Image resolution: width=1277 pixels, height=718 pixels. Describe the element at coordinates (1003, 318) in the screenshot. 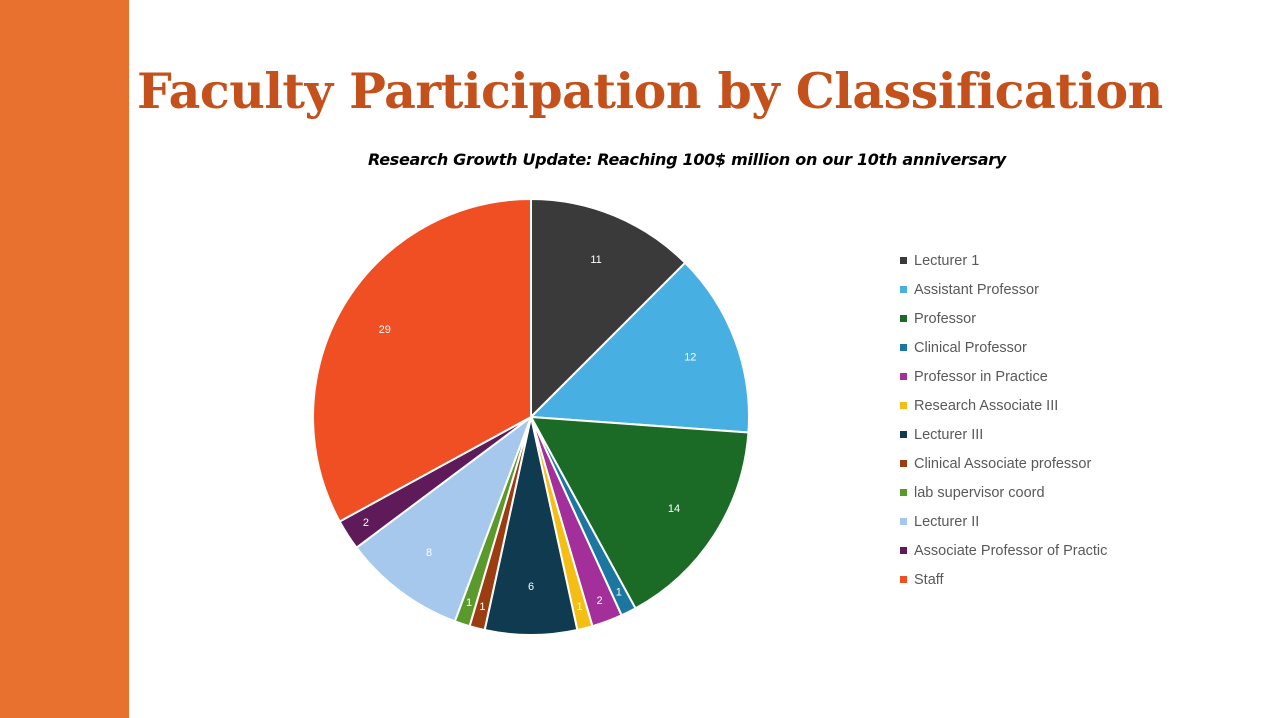

I see `legend-item-professor: Professor` at that location.